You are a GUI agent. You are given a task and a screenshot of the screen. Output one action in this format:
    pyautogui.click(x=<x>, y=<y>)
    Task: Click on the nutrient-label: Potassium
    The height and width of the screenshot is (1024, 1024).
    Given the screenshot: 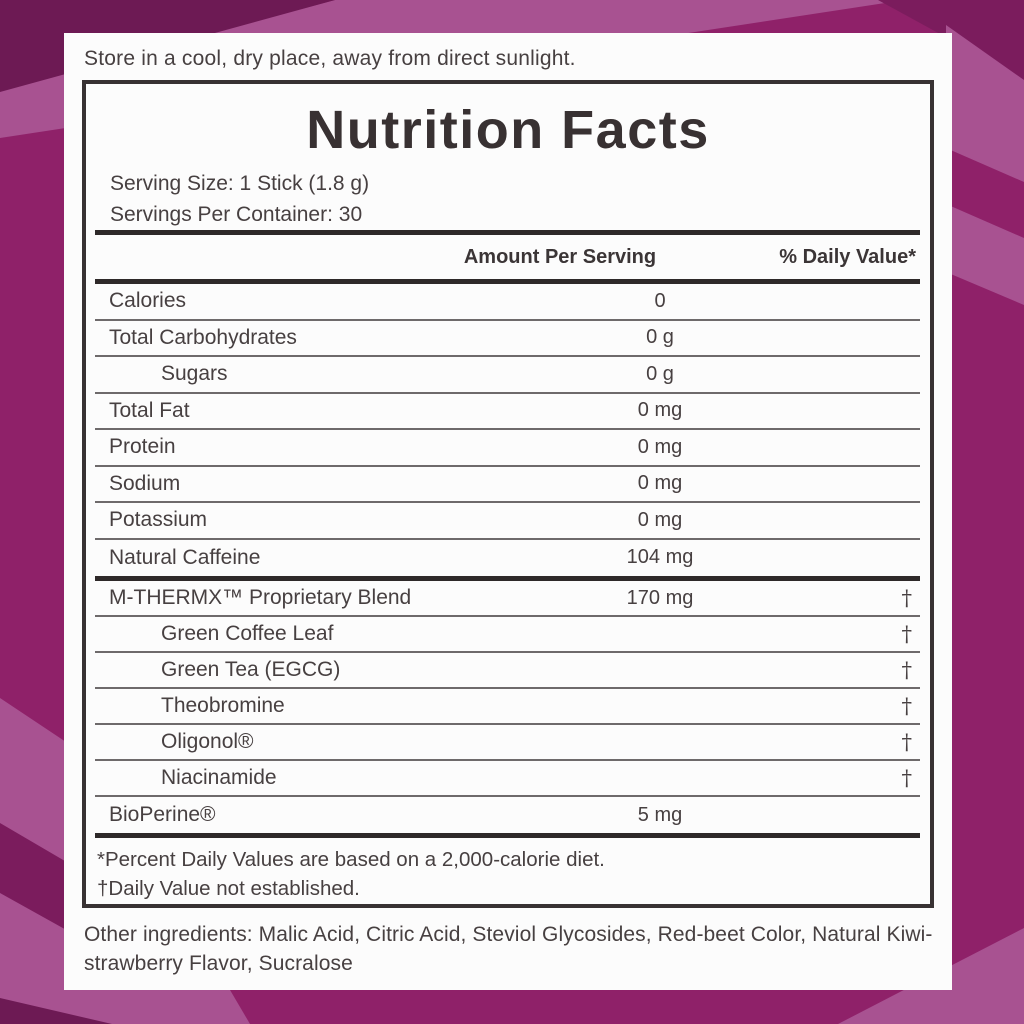 What is the action you would take?
    pyautogui.click(x=158, y=520)
    